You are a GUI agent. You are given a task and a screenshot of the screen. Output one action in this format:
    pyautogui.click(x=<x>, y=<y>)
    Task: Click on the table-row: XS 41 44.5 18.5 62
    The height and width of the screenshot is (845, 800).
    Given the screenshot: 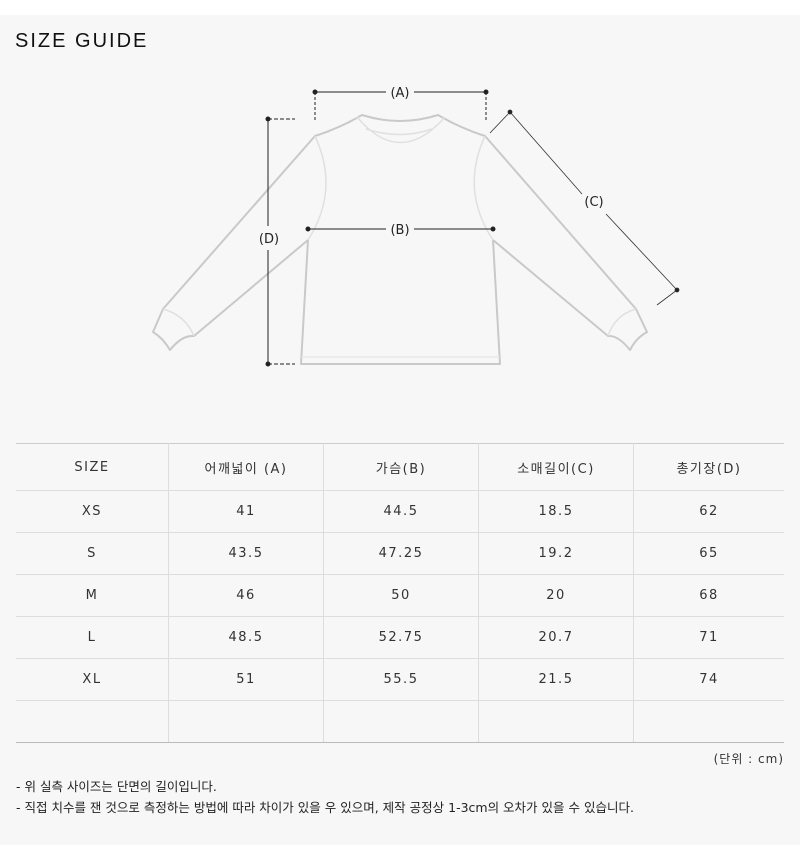 What is the action you would take?
    pyautogui.click(x=400, y=511)
    